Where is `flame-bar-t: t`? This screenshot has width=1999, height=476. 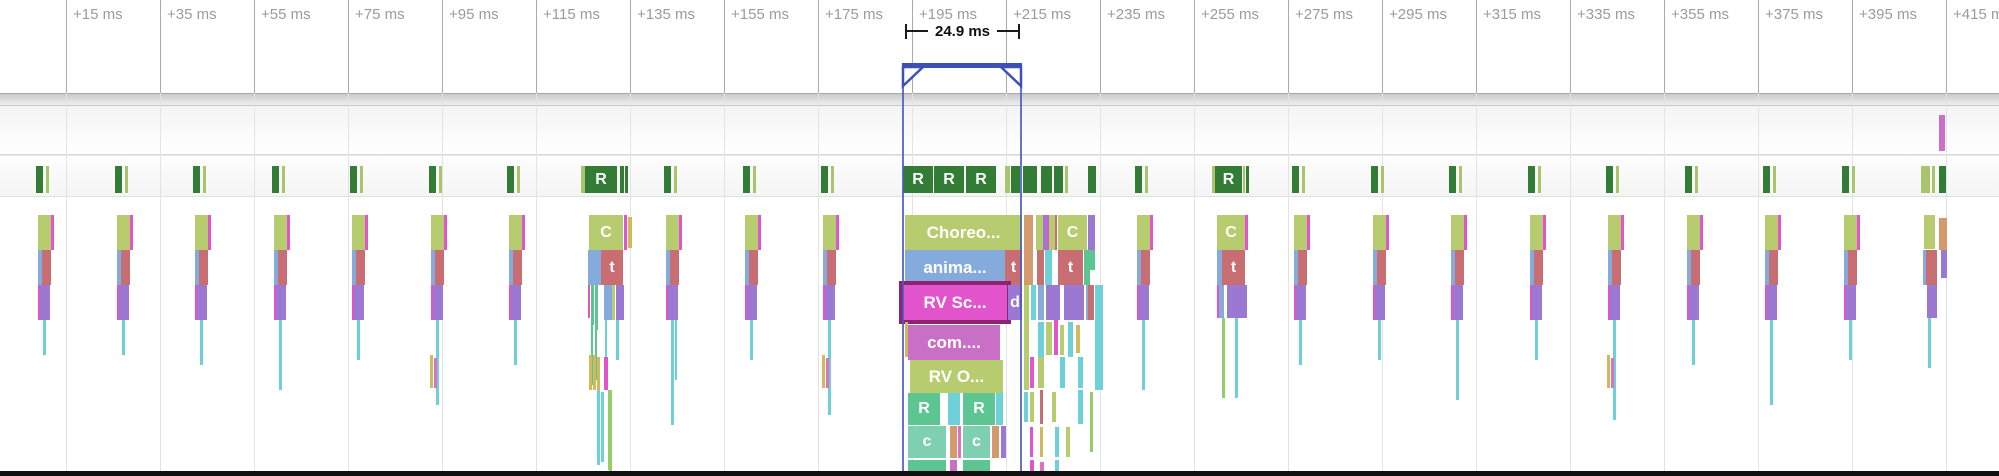 flame-bar-t: t is located at coordinates (1070, 267).